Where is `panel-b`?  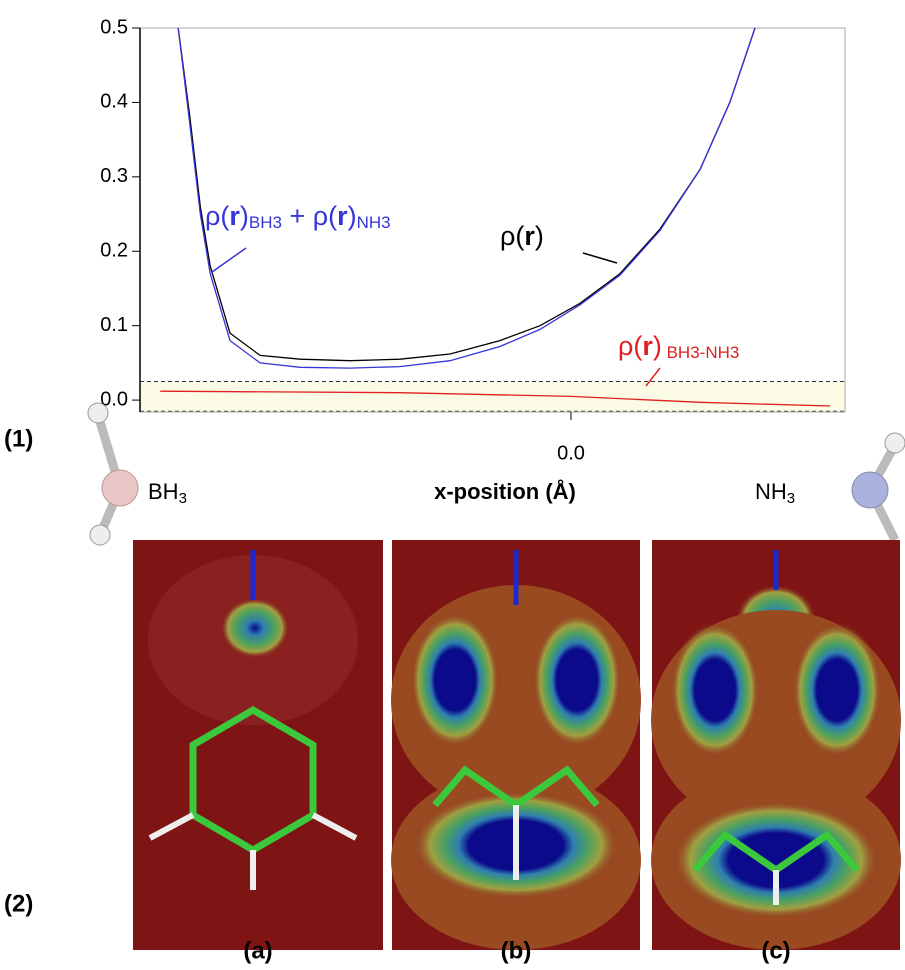
panel-b is located at coordinates (516, 745).